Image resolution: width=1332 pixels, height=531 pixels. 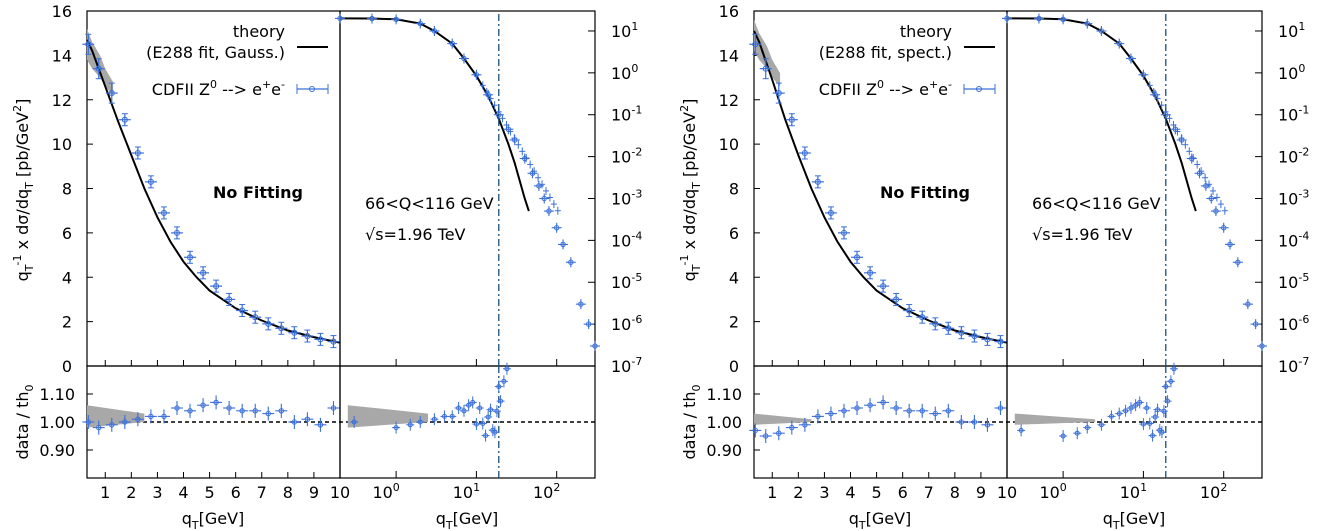 What do you see at coordinates (1055, 419) in the screenshot?
I see `ratio-band-log` at bounding box center [1055, 419].